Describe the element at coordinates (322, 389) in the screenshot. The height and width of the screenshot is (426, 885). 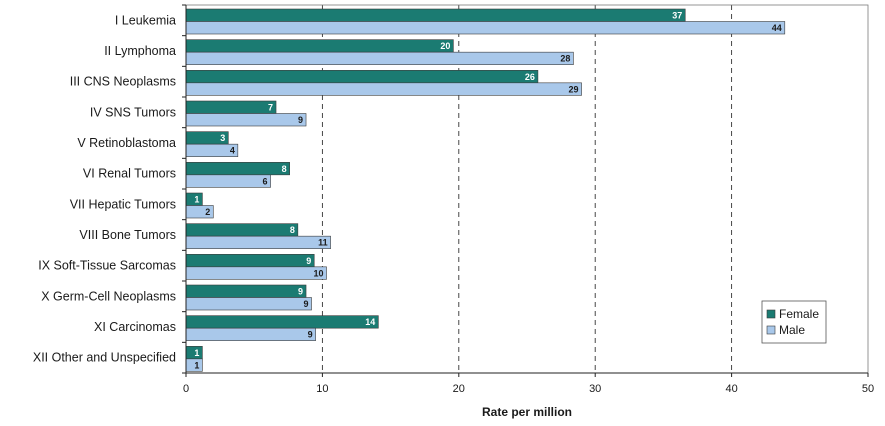
I see `x-tick-label-1: 10` at that location.